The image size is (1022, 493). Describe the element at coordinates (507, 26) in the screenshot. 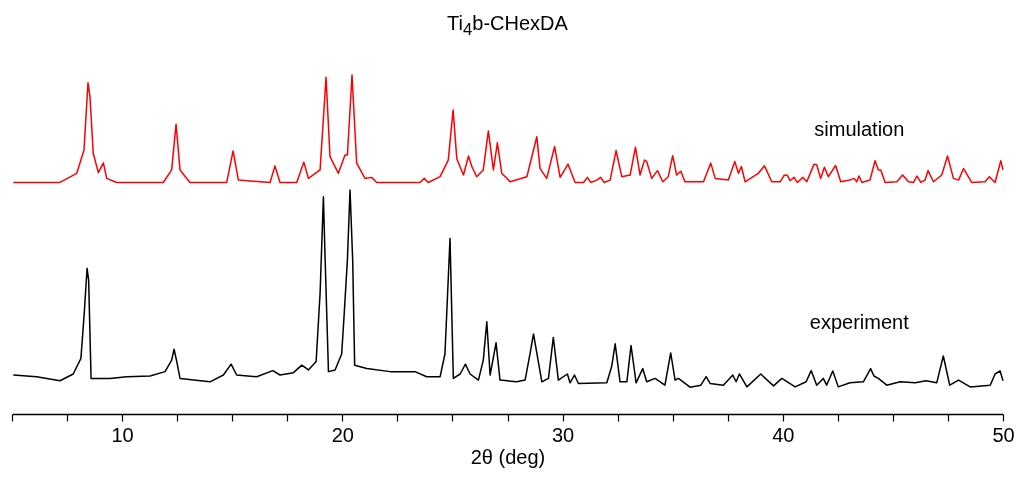

I see `chart-title: Ti$_{4}$b-CHexDA` at that location.